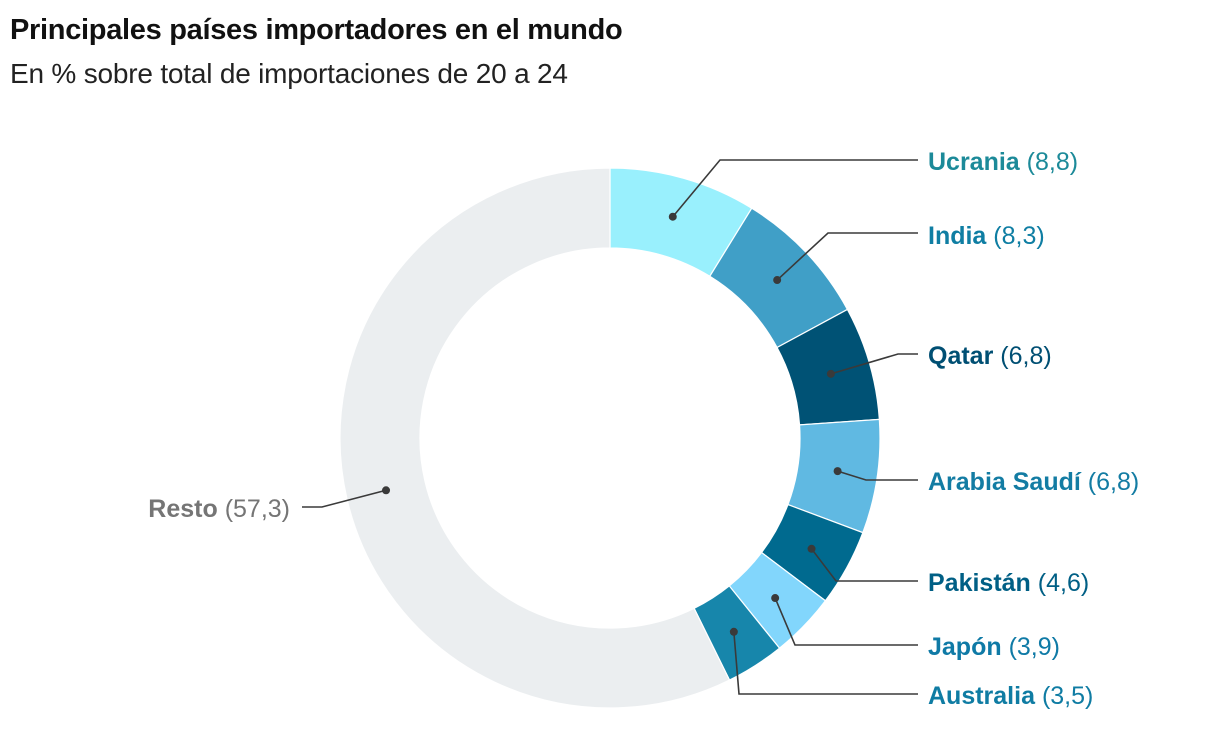 The width and height of the screenshot is (1220, 746). Describe the element at coordinates (864, 565) in the screenshot. I see `leader-line-pakistan` at that location.